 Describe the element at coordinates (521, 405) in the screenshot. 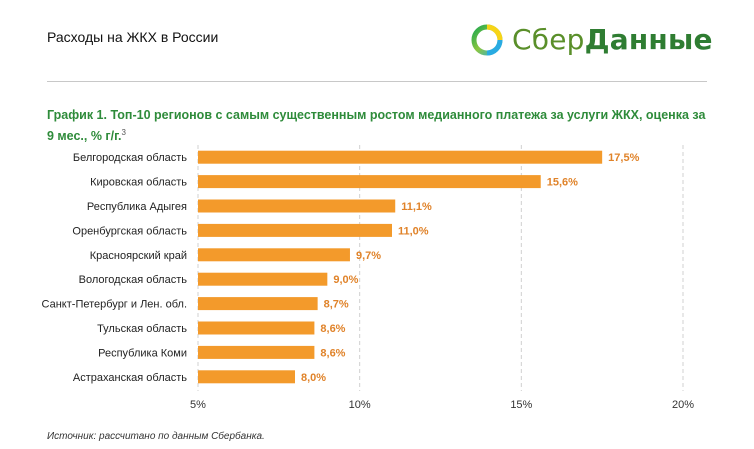

I see `x-tick-label: 15%` at that location.